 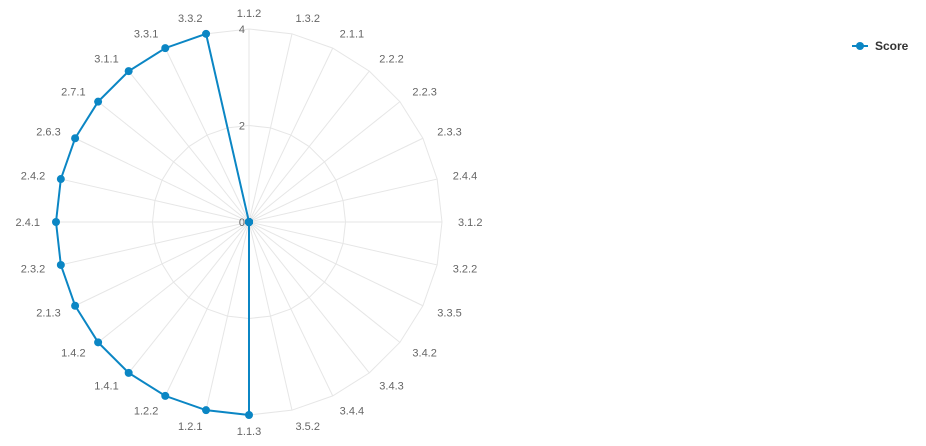 What do you see at coordinates (249, 415) in the screenshot?
I see `data-point-1.1.3` at bounding box center [249, 415].